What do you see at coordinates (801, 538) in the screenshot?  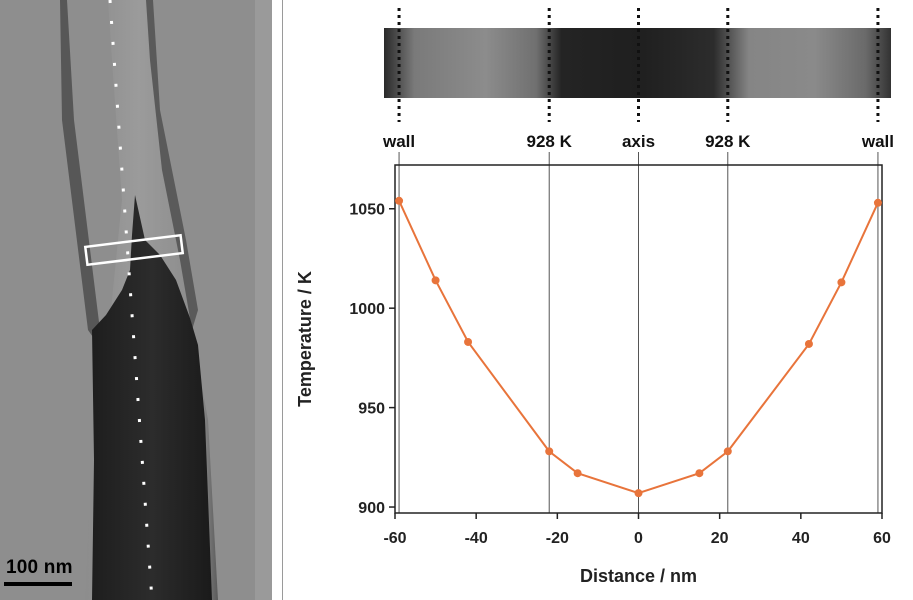 I see `x-tick-label: 40` at bounding box center [801, 538].